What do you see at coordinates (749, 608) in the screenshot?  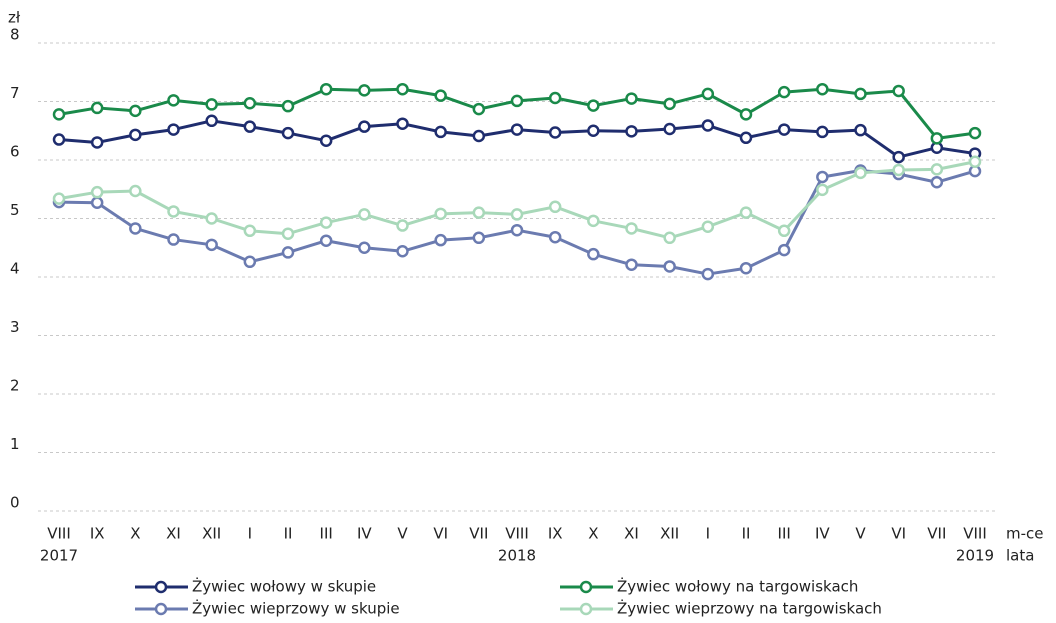 I see `legend-label: Żywiec wieprzowy na targowiskach` at bounding box center [749, 608].